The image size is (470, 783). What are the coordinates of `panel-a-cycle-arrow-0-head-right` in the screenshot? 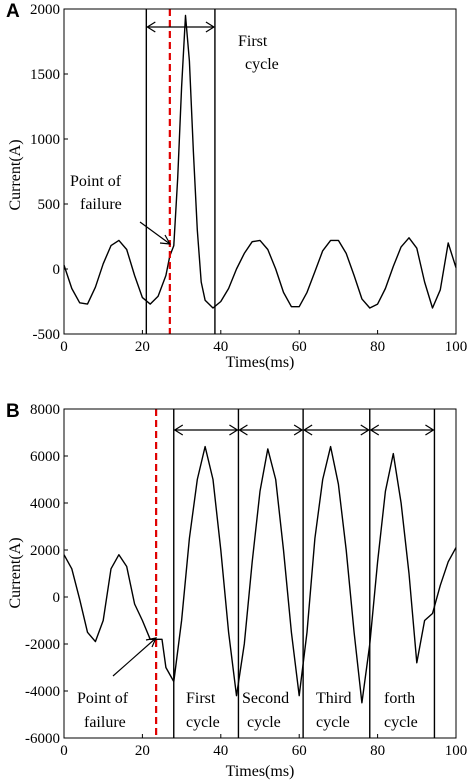 It's located at (210, 27).